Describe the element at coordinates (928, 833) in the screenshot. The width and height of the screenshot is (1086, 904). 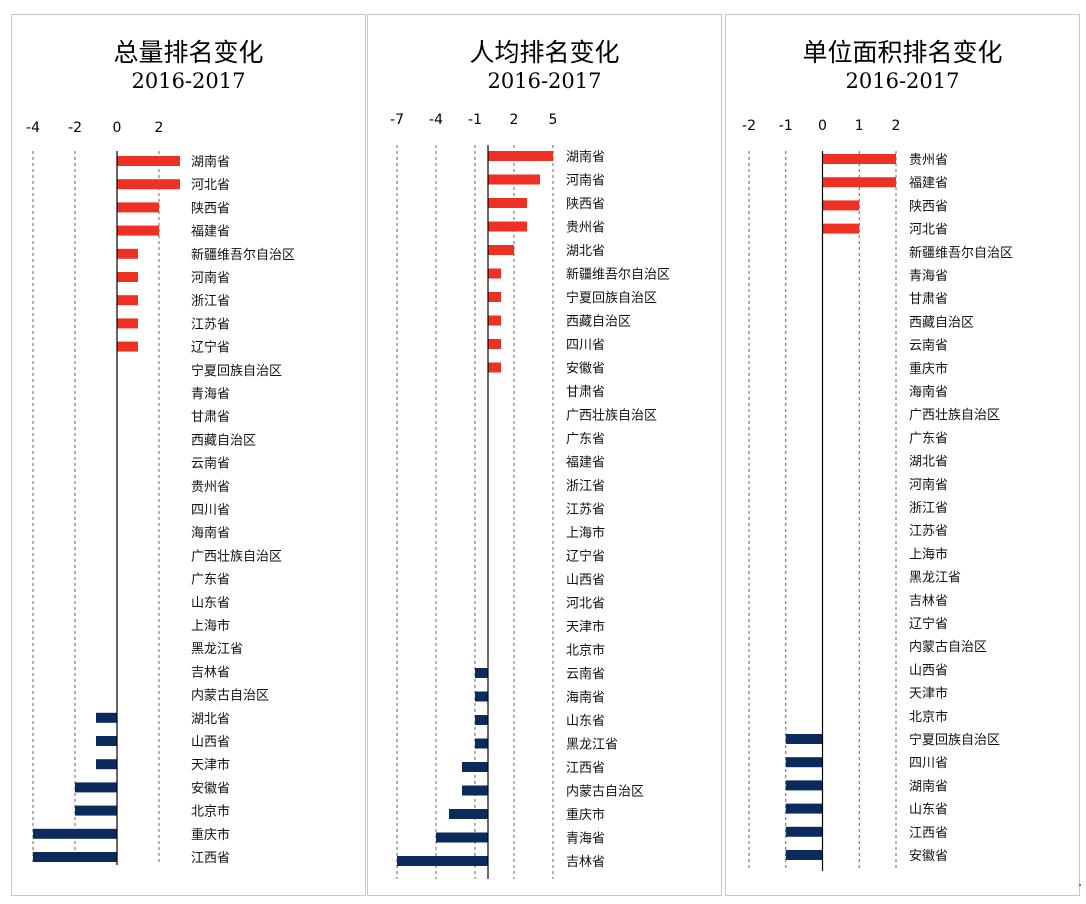
I see `category-label: 江西省` at that location.